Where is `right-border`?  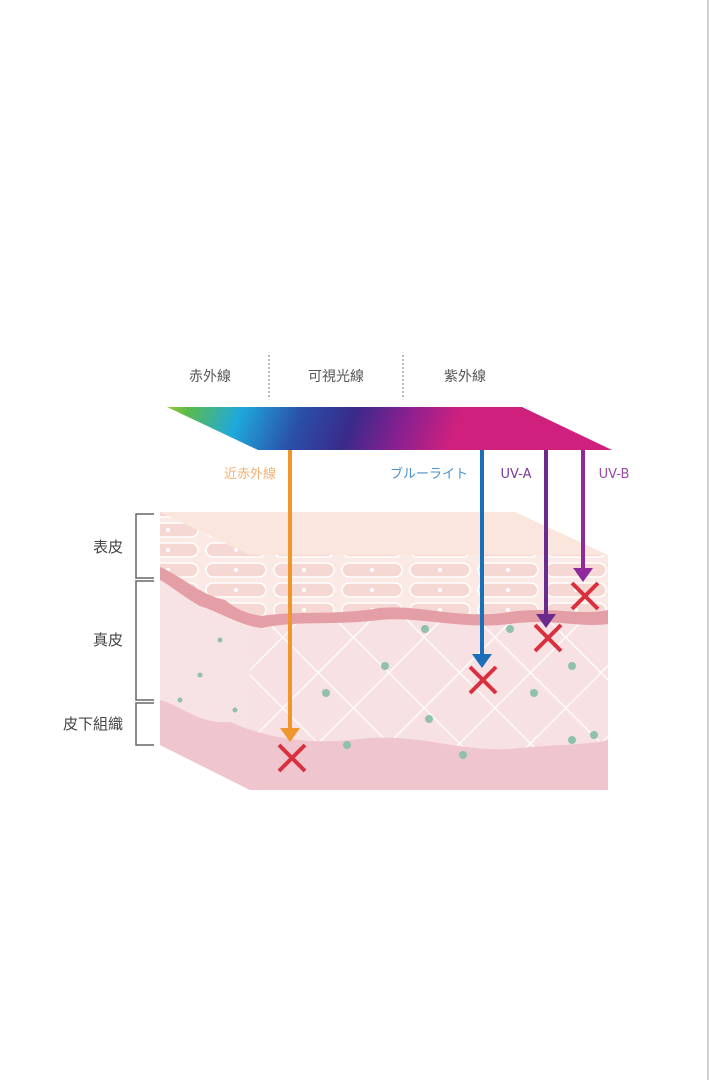 right-border is located at coordinates (708, 540).